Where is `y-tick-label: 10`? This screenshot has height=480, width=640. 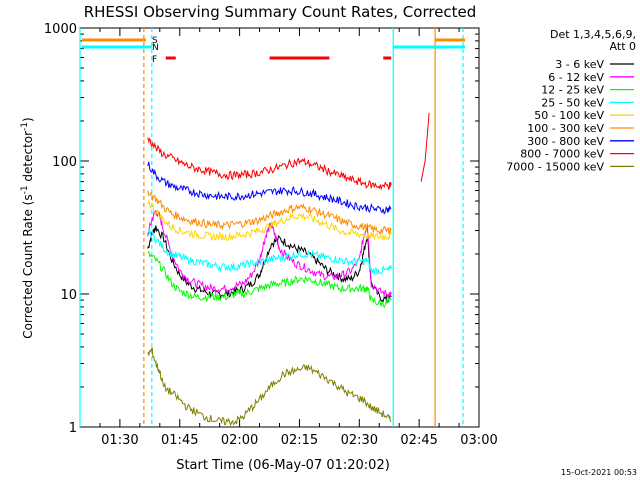
y-tick-label: 10 is located at coordinates (68, 295).